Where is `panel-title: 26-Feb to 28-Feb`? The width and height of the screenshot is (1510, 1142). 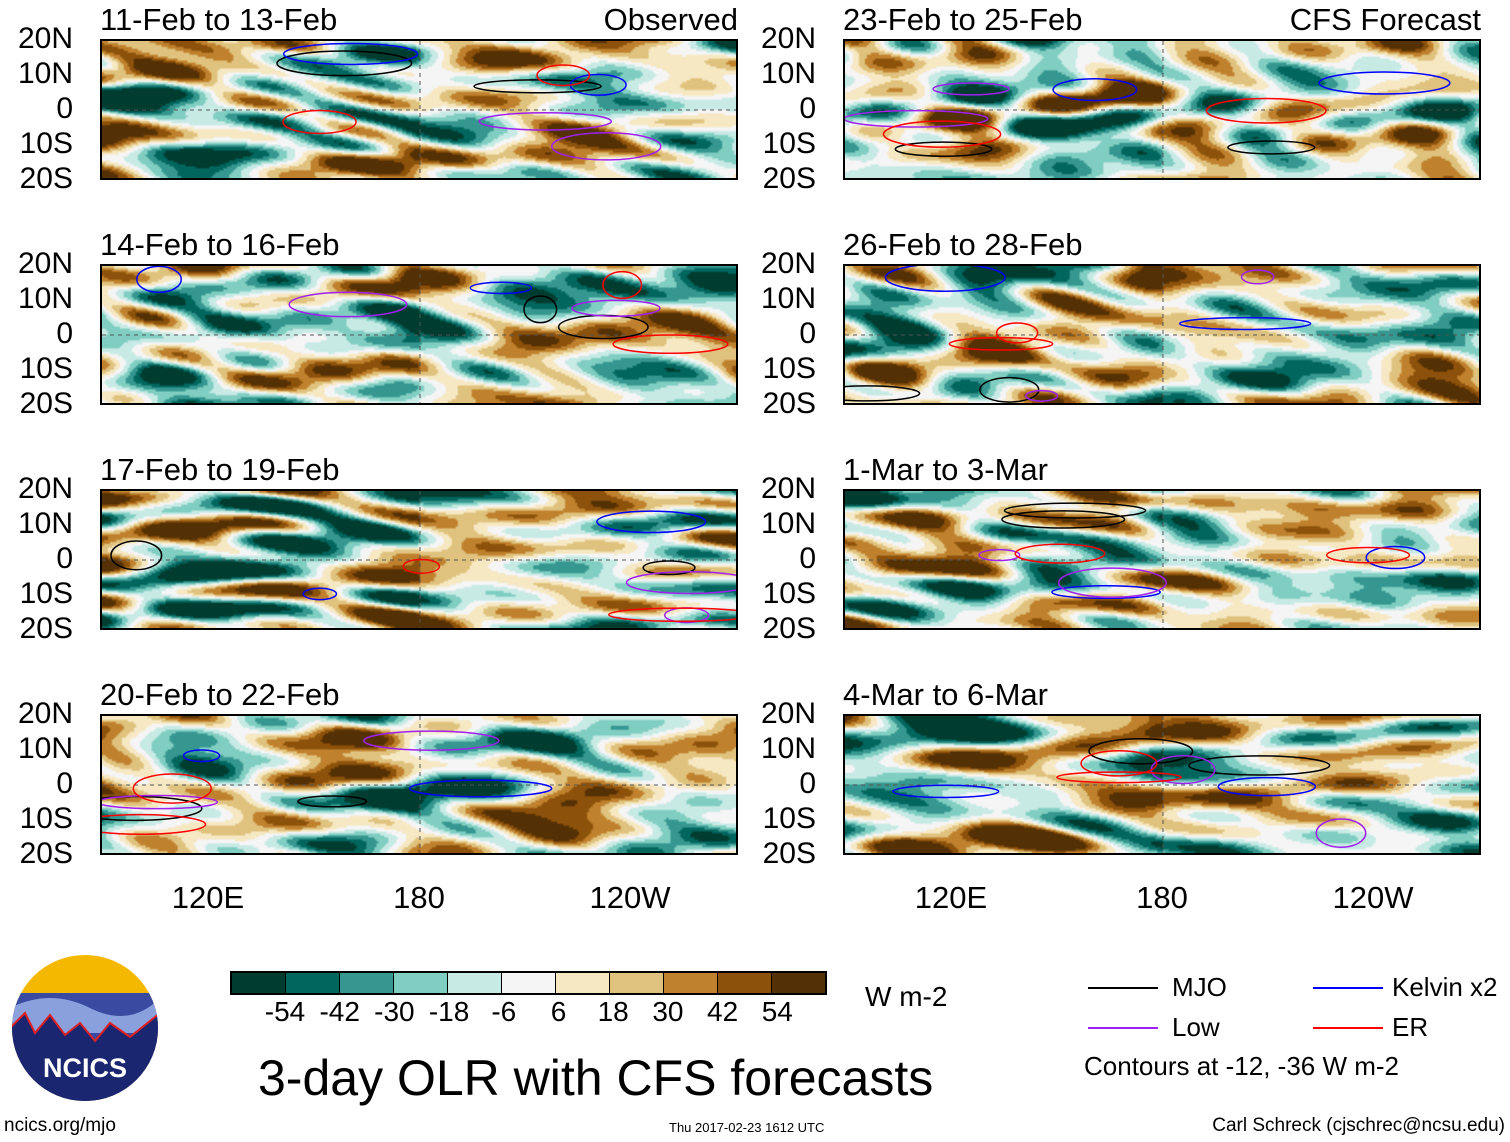
panel-title: 26-Feb to 28-Feb is located at coordinates (963, 244).